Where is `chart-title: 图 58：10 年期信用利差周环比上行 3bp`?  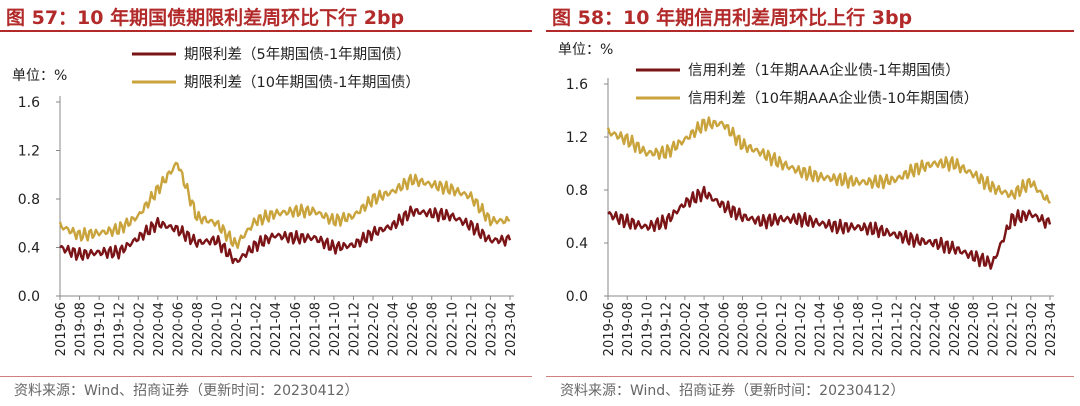
chart-title: 图 58：10 年期信用利差周环比上行 3bp is located at coordinates (732, 18).